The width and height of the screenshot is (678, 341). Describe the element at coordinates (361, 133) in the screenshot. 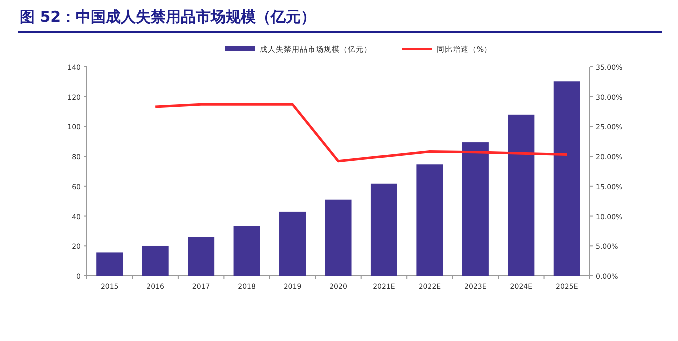

I see `line-series` at that location.